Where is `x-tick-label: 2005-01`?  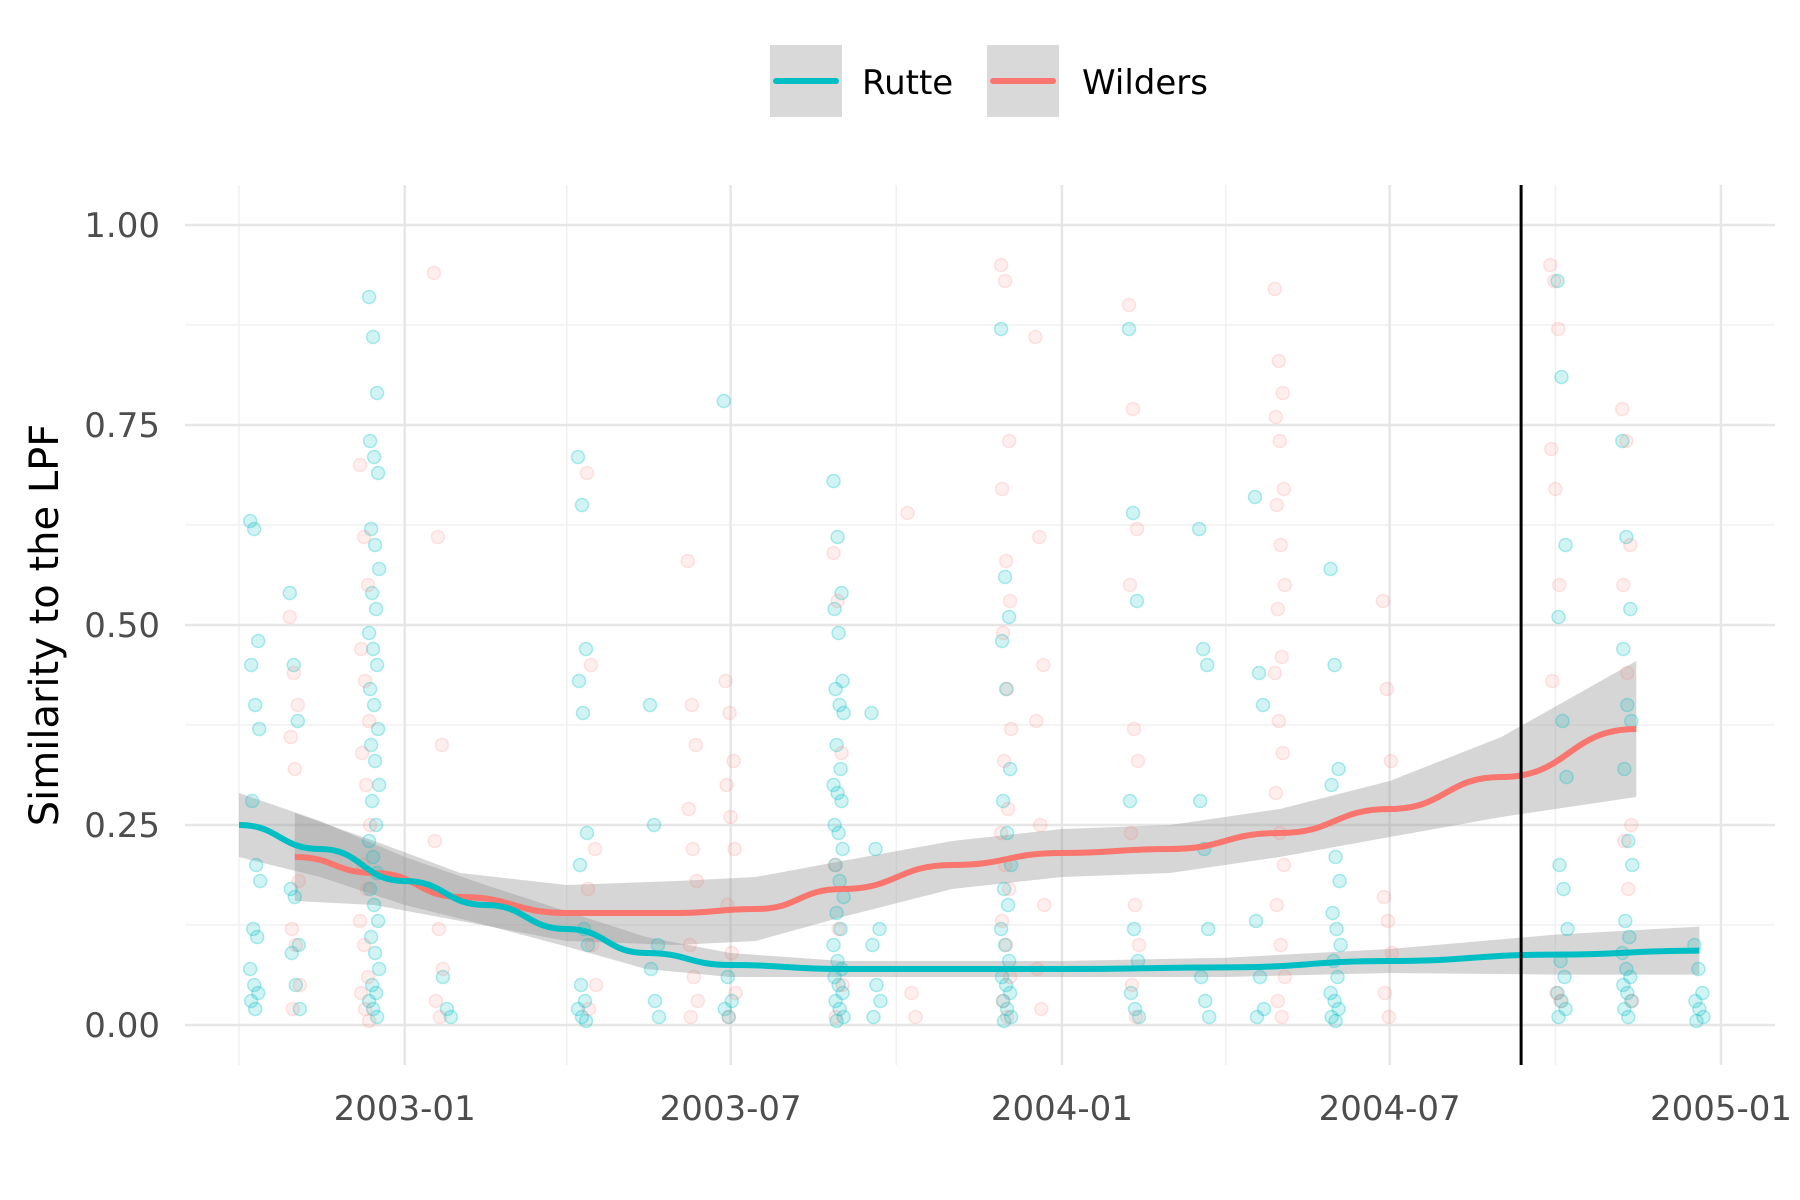 x-tick-label: 2005-01 is located at coordinates (1721, 1109).